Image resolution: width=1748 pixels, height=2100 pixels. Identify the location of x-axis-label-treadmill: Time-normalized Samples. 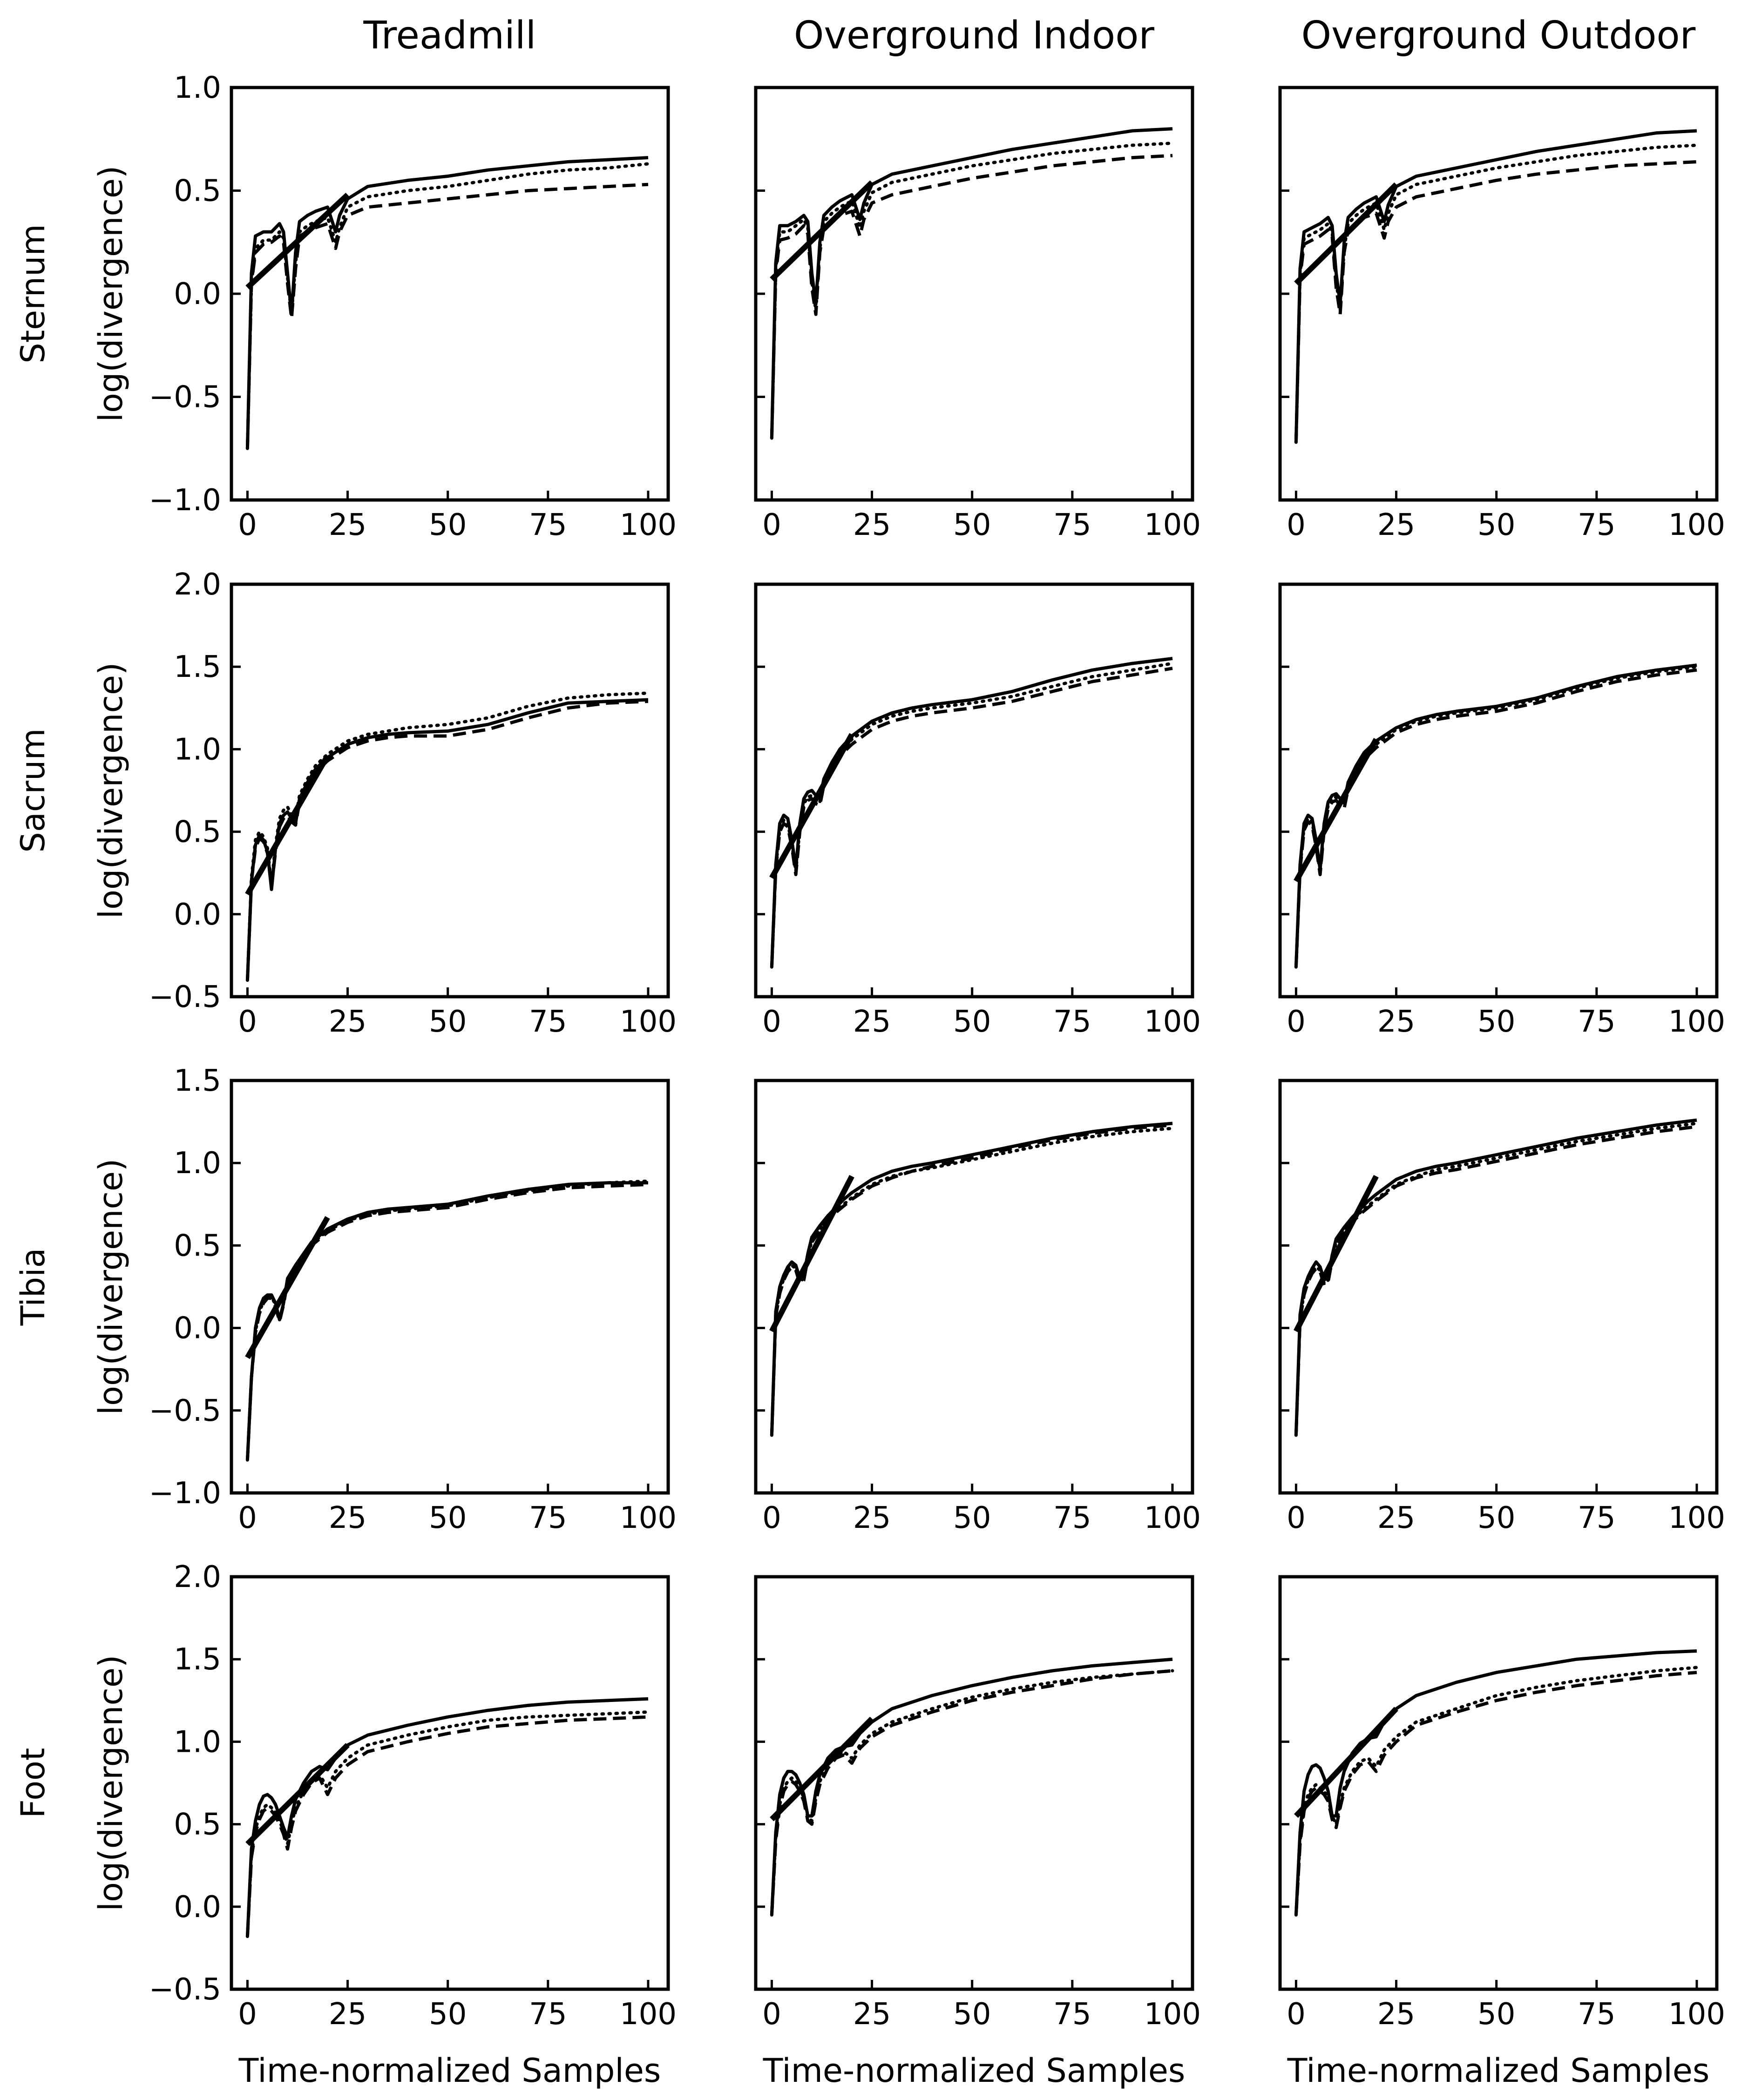
(449, 2071).